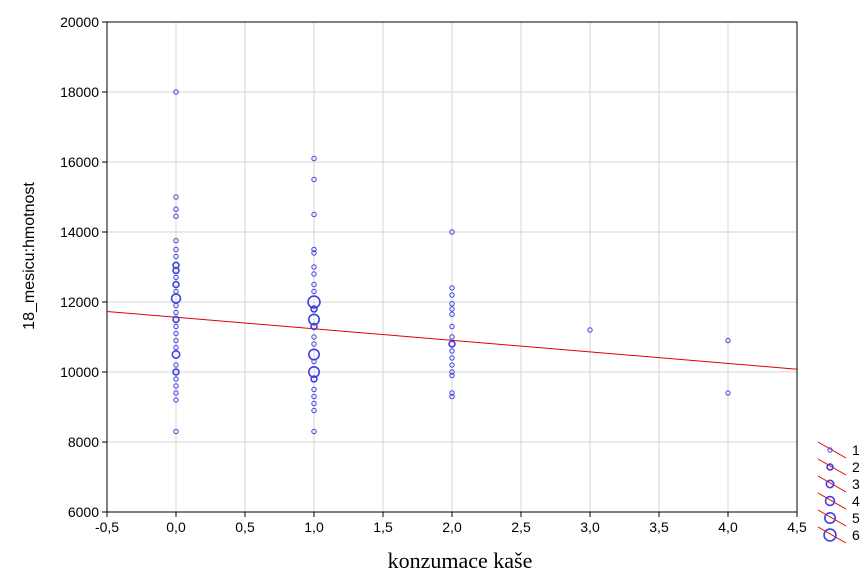 This screenshot has height=575, width=863. I want to click on x-tick-label: 2,5, so click(521, 527).